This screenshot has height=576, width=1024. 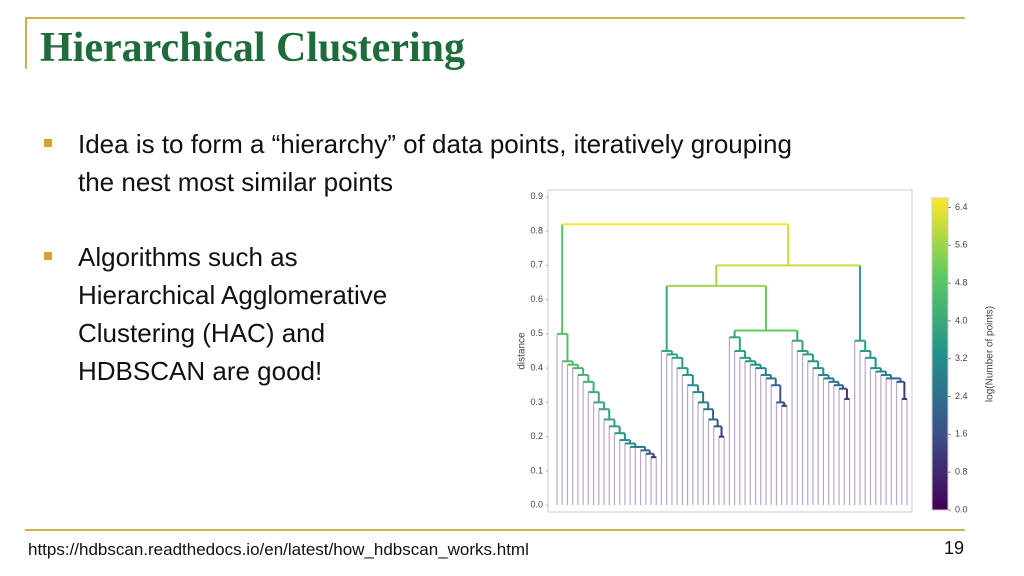 I want to click on colorbar-tick-label: 1.6, so click(x=961, y=434).